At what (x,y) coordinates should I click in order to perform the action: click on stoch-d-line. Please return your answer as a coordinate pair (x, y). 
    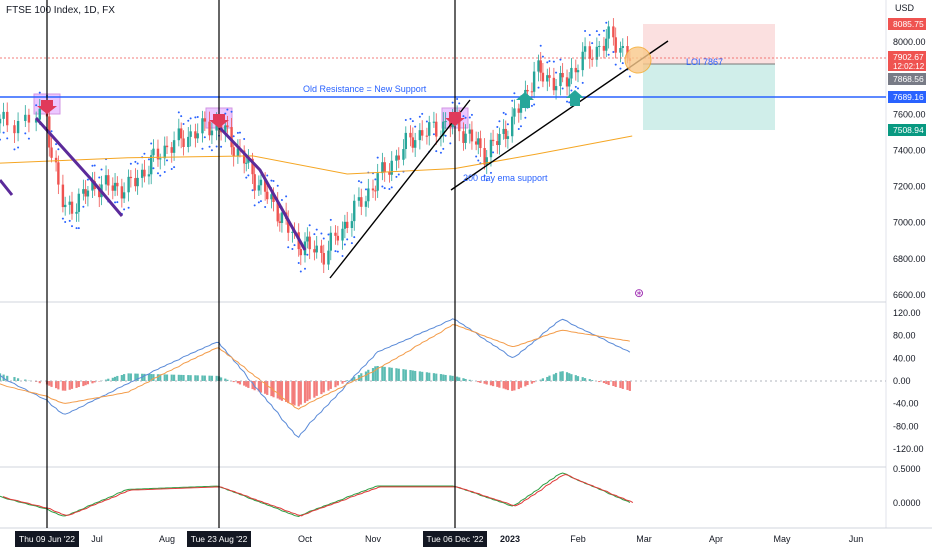
    Looking at the image, I should click on (318, 495).